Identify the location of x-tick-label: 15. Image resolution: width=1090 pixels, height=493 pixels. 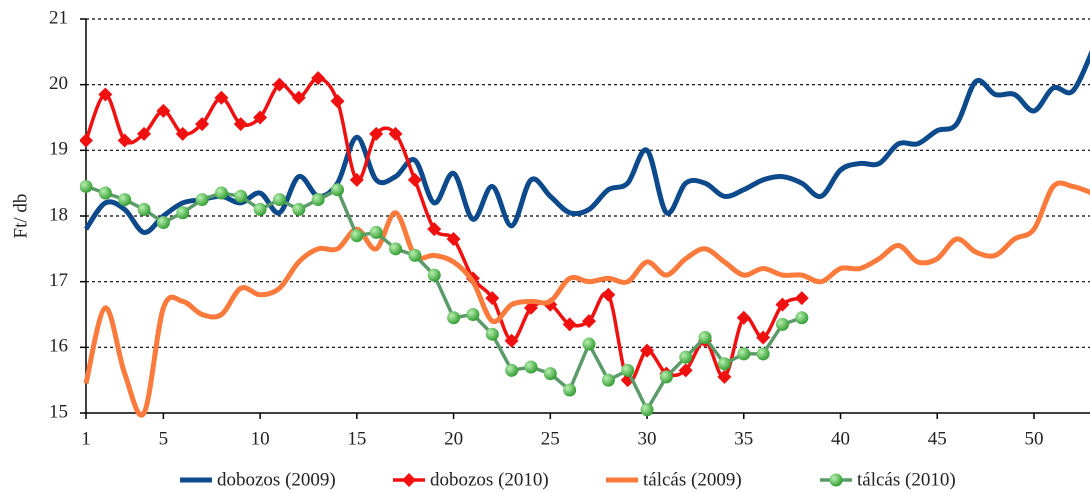
(356, 438).